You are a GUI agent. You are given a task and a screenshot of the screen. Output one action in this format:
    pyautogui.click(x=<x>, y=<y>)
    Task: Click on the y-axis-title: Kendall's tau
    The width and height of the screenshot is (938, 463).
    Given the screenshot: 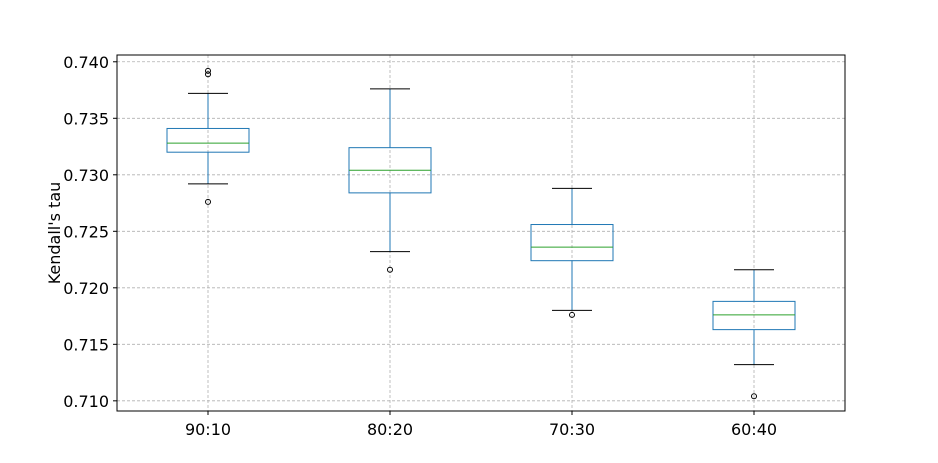 What is the action you would take?
    pyautogui.click(x=54, y=233)
    